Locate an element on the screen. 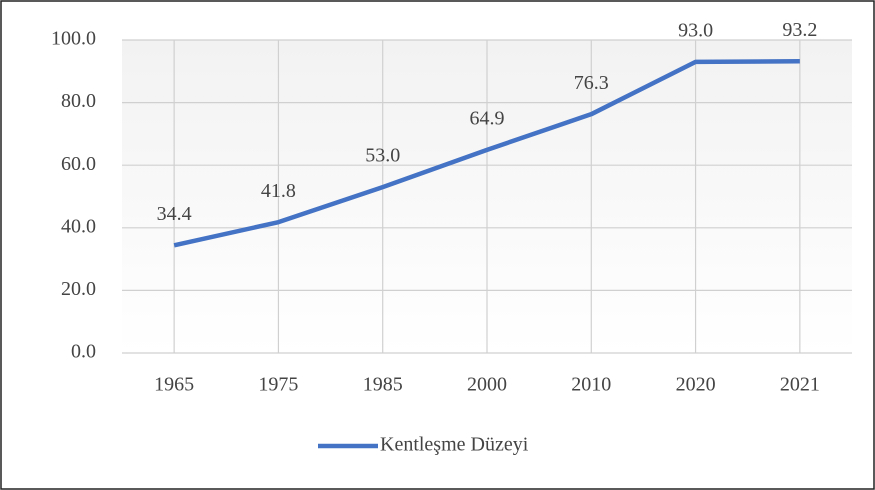 The image size is (875, 490). data-label: 53.0 is located at coordinates (382, 156).